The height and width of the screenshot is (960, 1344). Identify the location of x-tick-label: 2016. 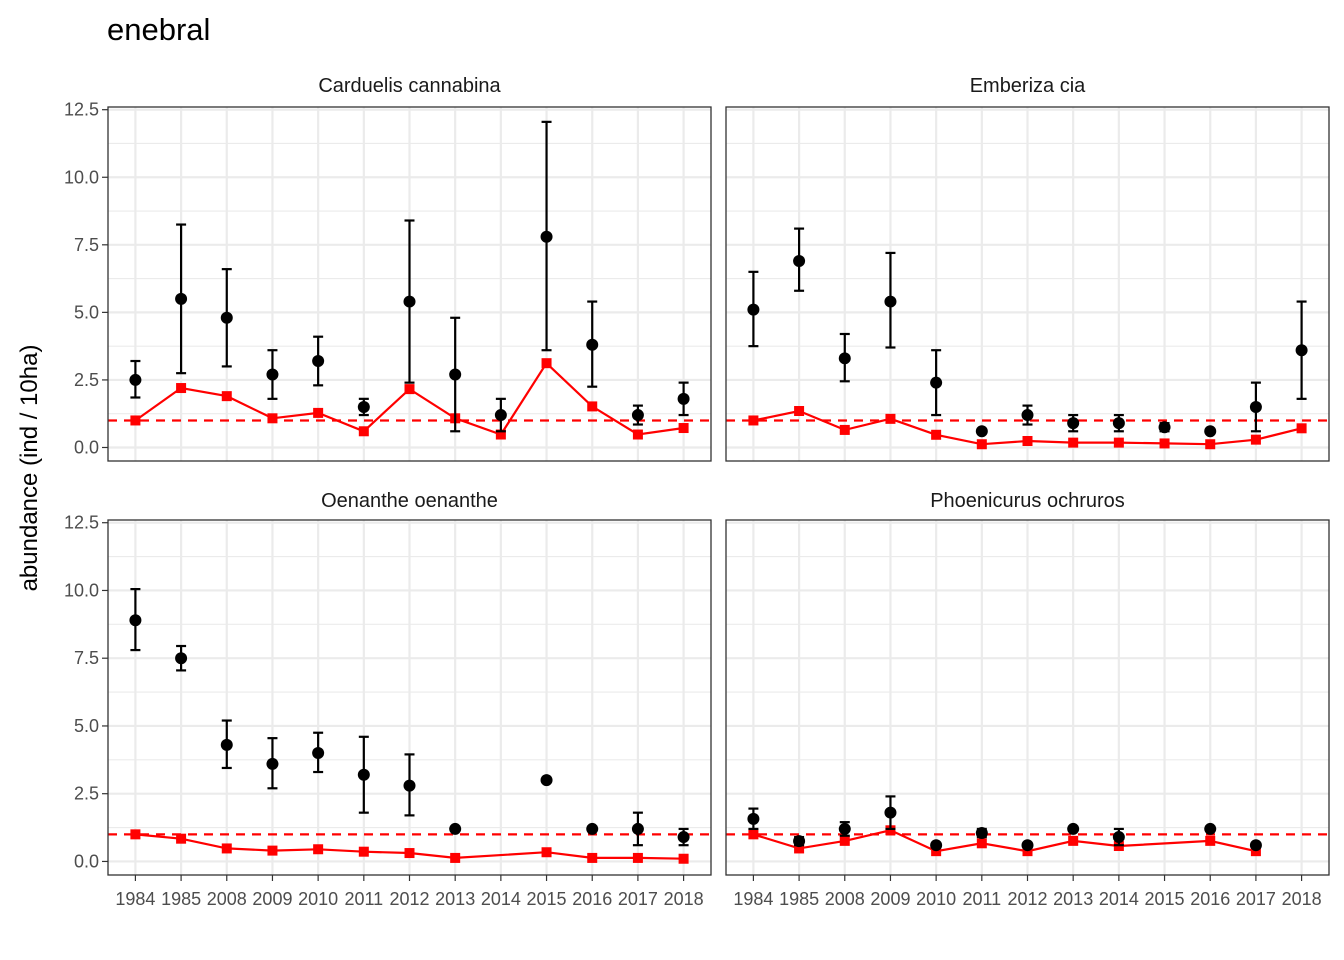
(1210, 899).